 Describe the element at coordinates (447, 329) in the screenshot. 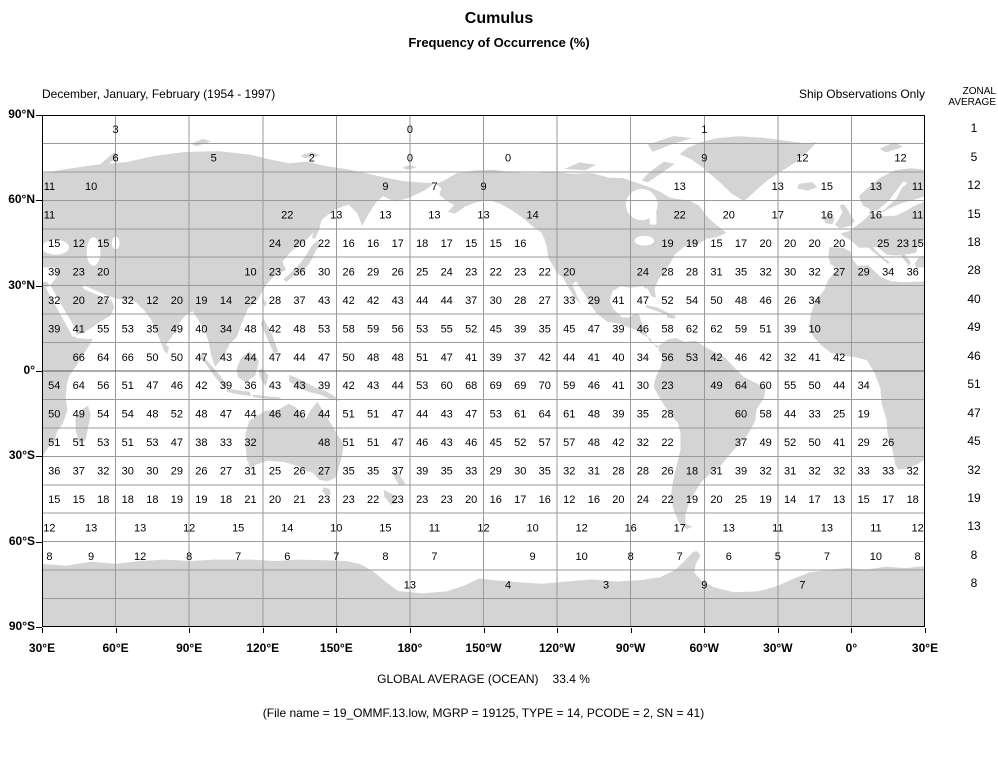

I see `grid-value: 55` at that location.